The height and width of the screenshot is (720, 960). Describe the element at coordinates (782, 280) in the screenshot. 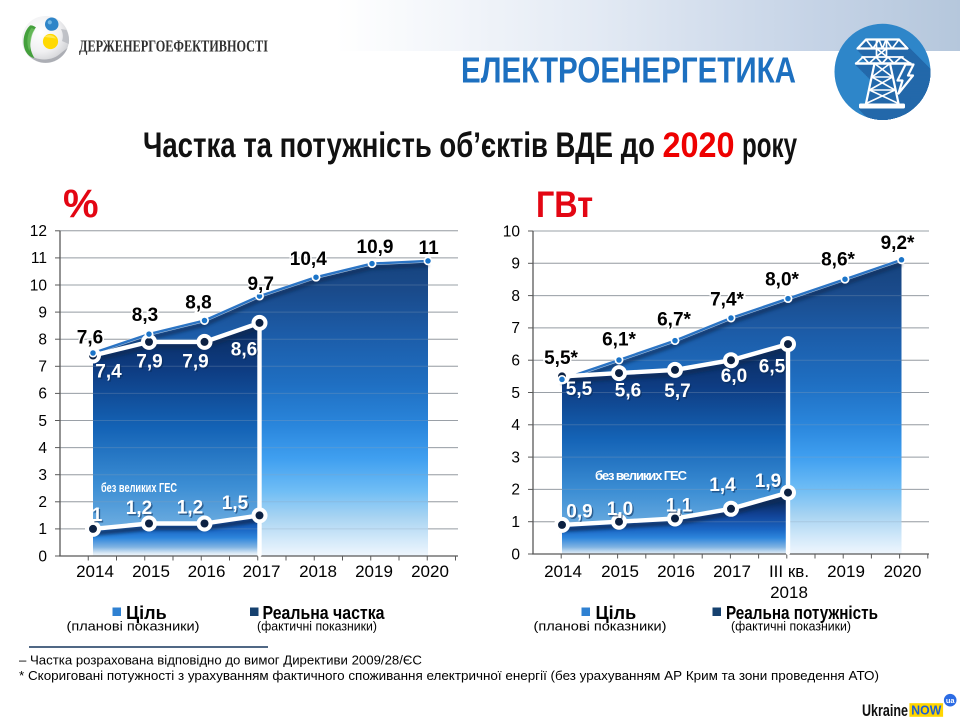

I see `svg-text: 8,0*` at that location.